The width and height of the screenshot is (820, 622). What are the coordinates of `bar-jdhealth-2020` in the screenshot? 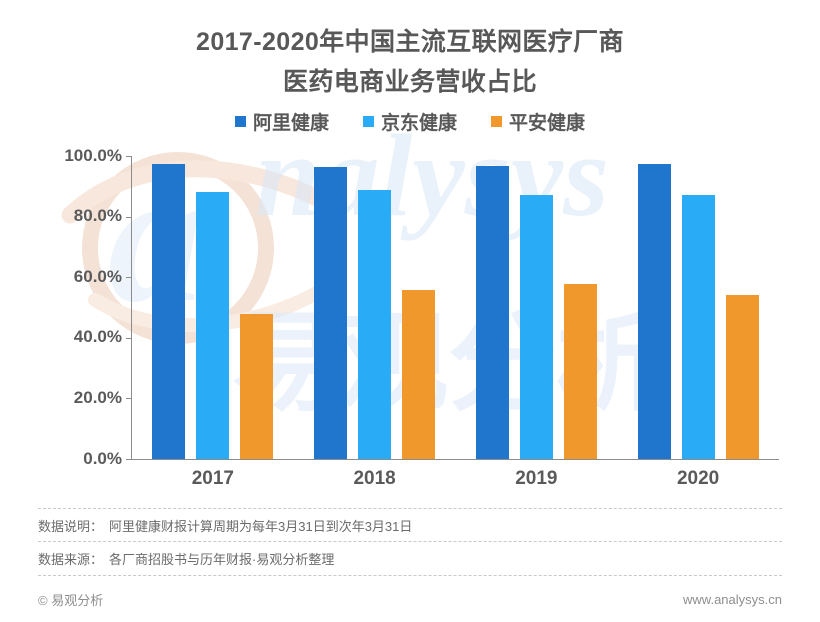 It's located at (698, 327).